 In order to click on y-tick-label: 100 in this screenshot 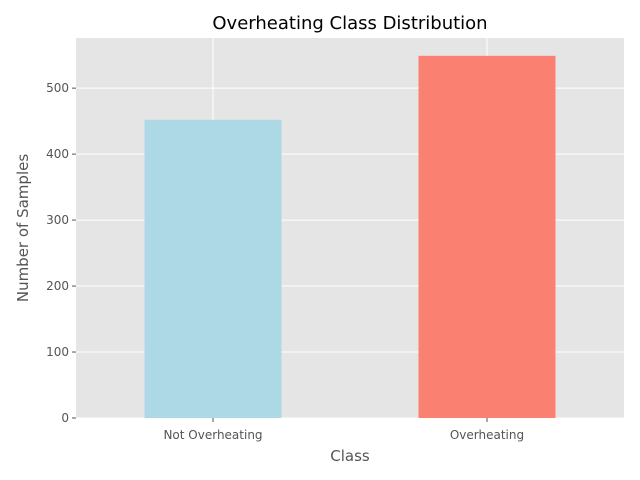, I will do `click(57, 352)`.